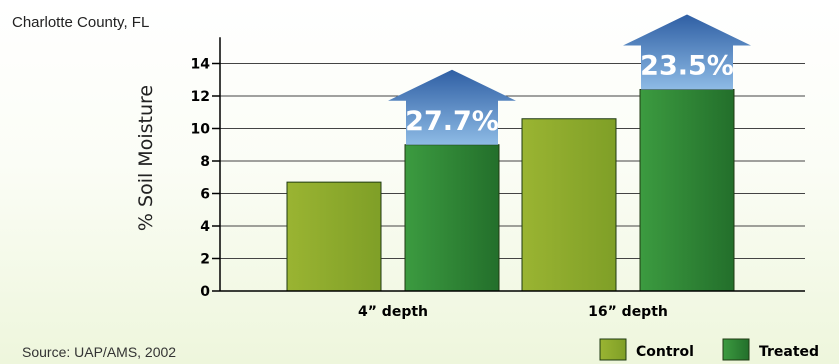  What do you see at coordinates (736, 349) in the screenshot?
I see `legend-swatch-treated` at bounding box center [736, 349].